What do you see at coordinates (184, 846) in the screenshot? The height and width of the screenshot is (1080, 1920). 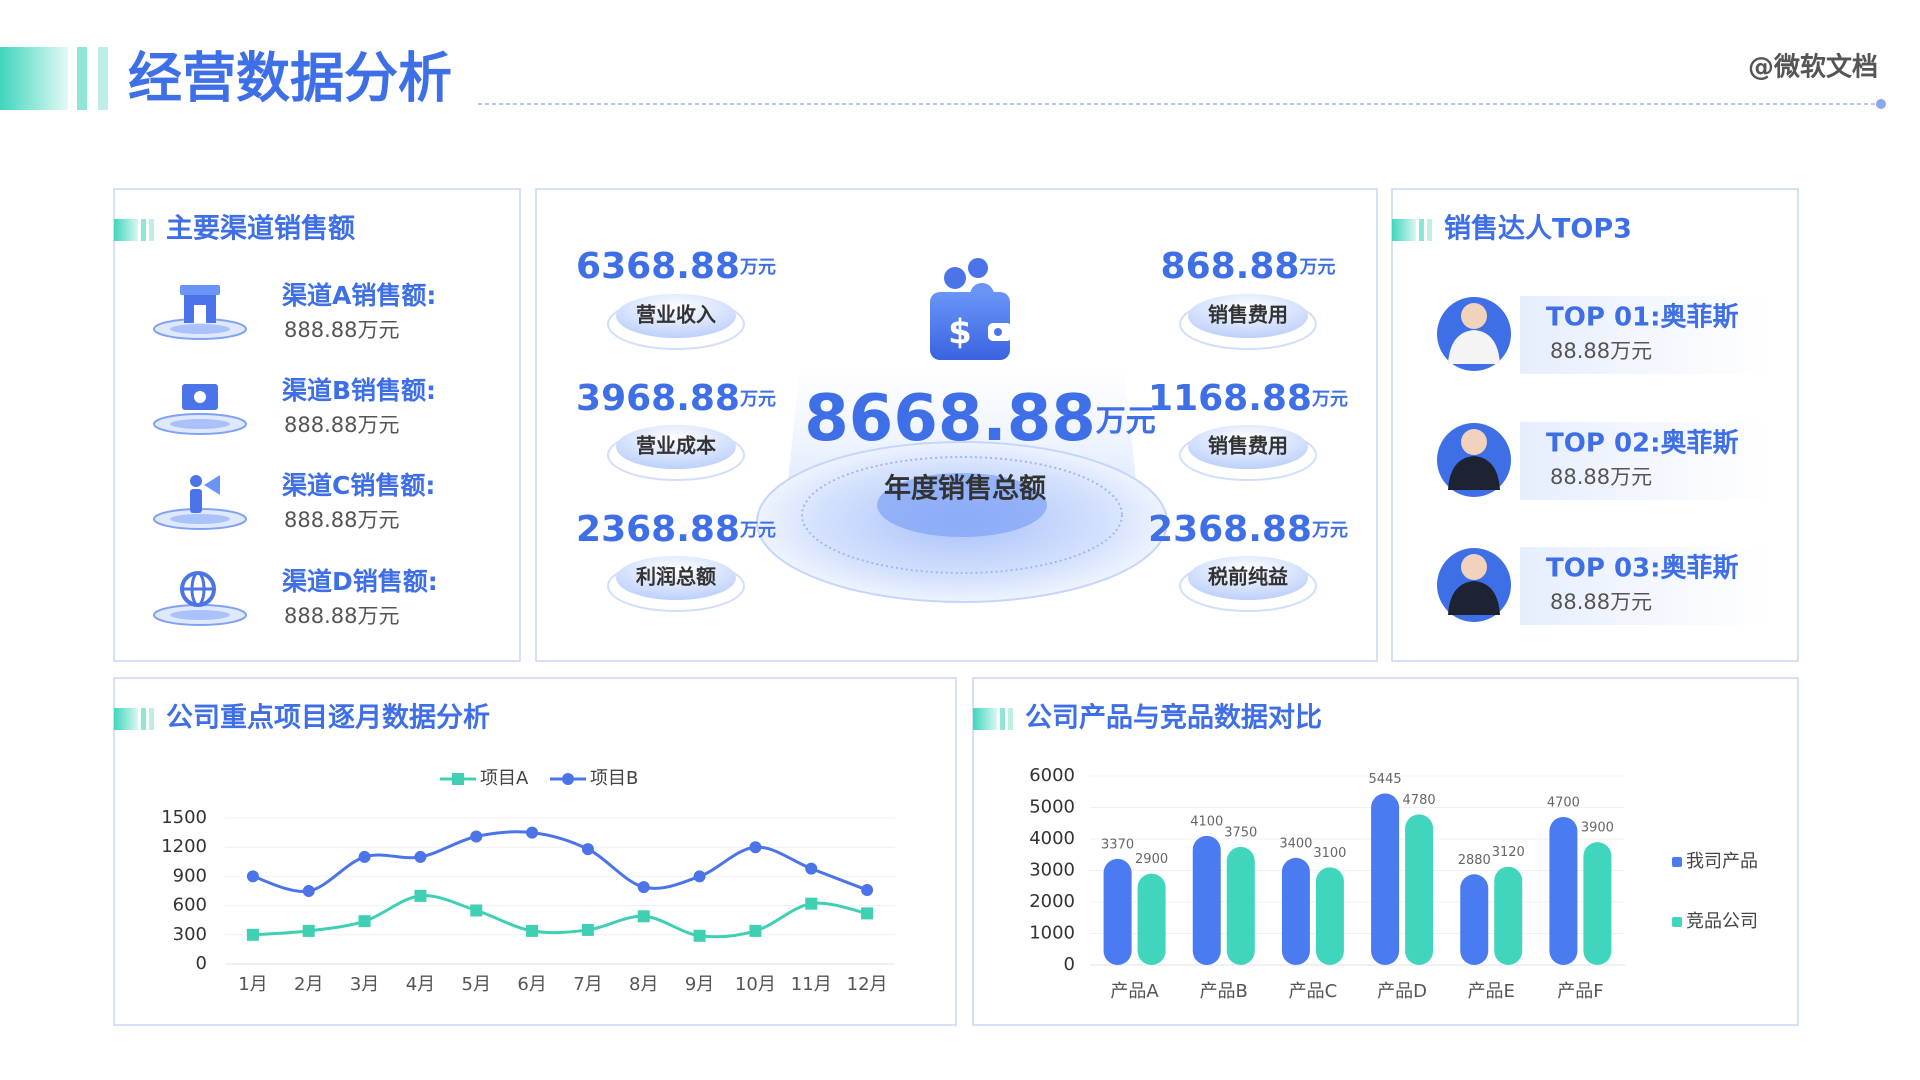 I see `y-tick-label: 1200` at bounding box center [184, 846].